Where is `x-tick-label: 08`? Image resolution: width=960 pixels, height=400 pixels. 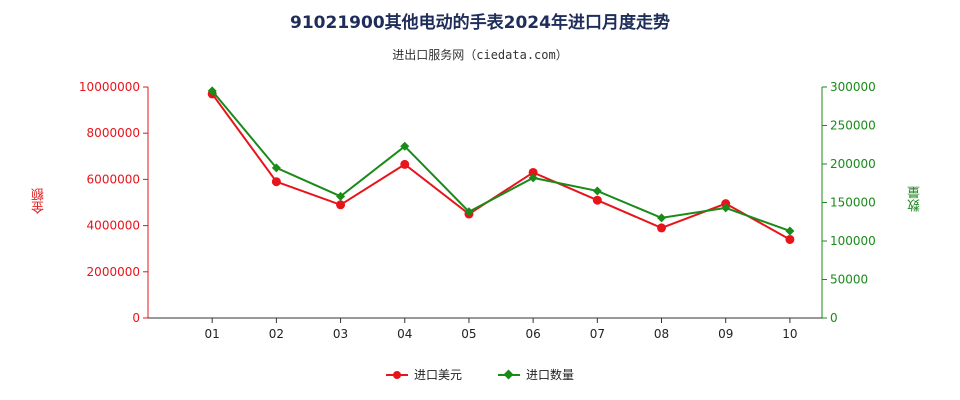
x-tick-label: 08 is located at coordinates (661, 334).